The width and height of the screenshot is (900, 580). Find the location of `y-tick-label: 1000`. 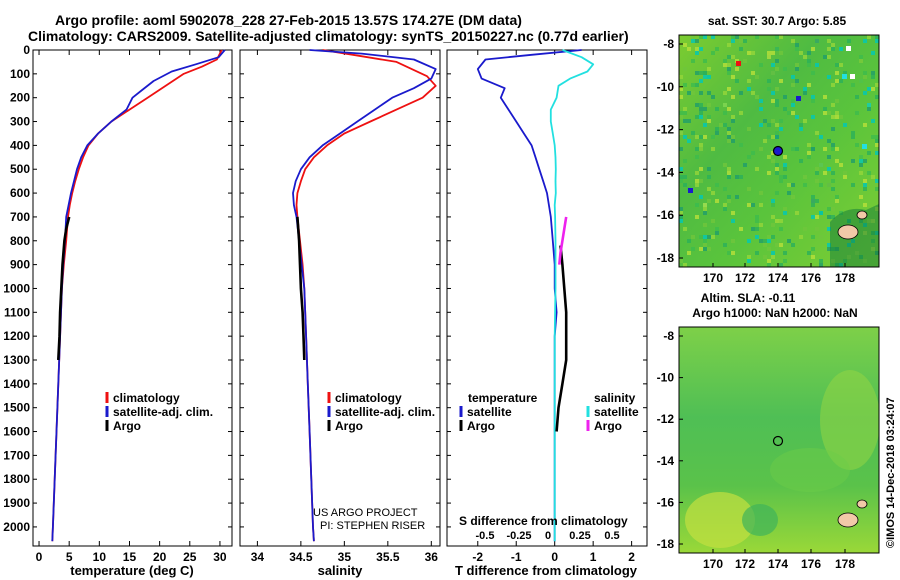

y-tick-label: 1000 is located at coordinates (16, 288).